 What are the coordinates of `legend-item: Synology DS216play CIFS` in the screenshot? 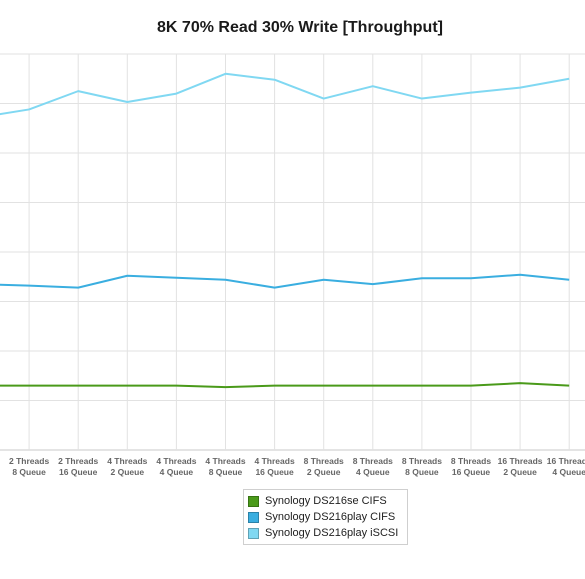 It's located at (325, 517).